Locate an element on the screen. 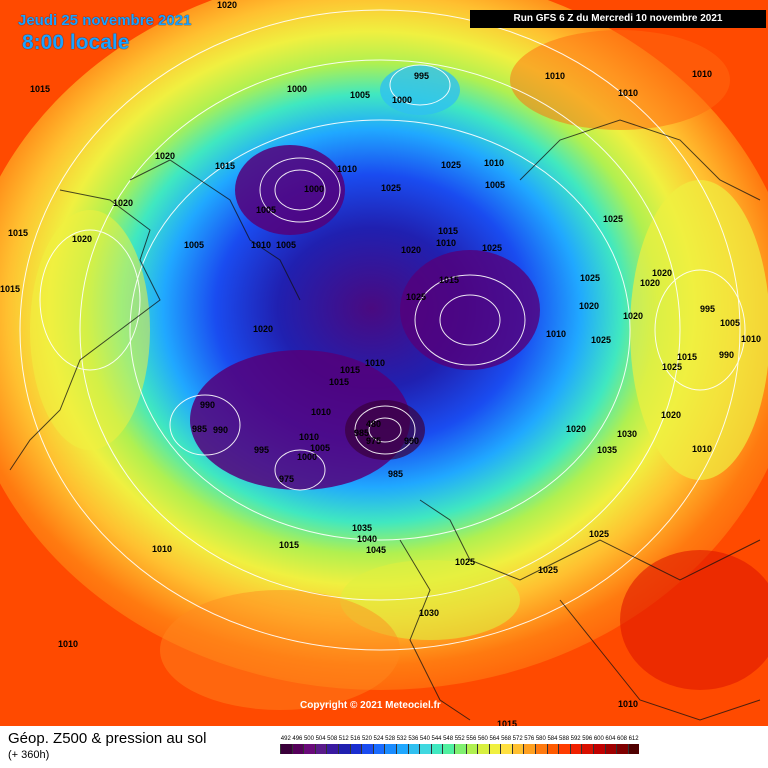 Image resolution: width=768 pixels, height=768 pixels. scale-tick-label: 508 is located at coordinates (332, 739).